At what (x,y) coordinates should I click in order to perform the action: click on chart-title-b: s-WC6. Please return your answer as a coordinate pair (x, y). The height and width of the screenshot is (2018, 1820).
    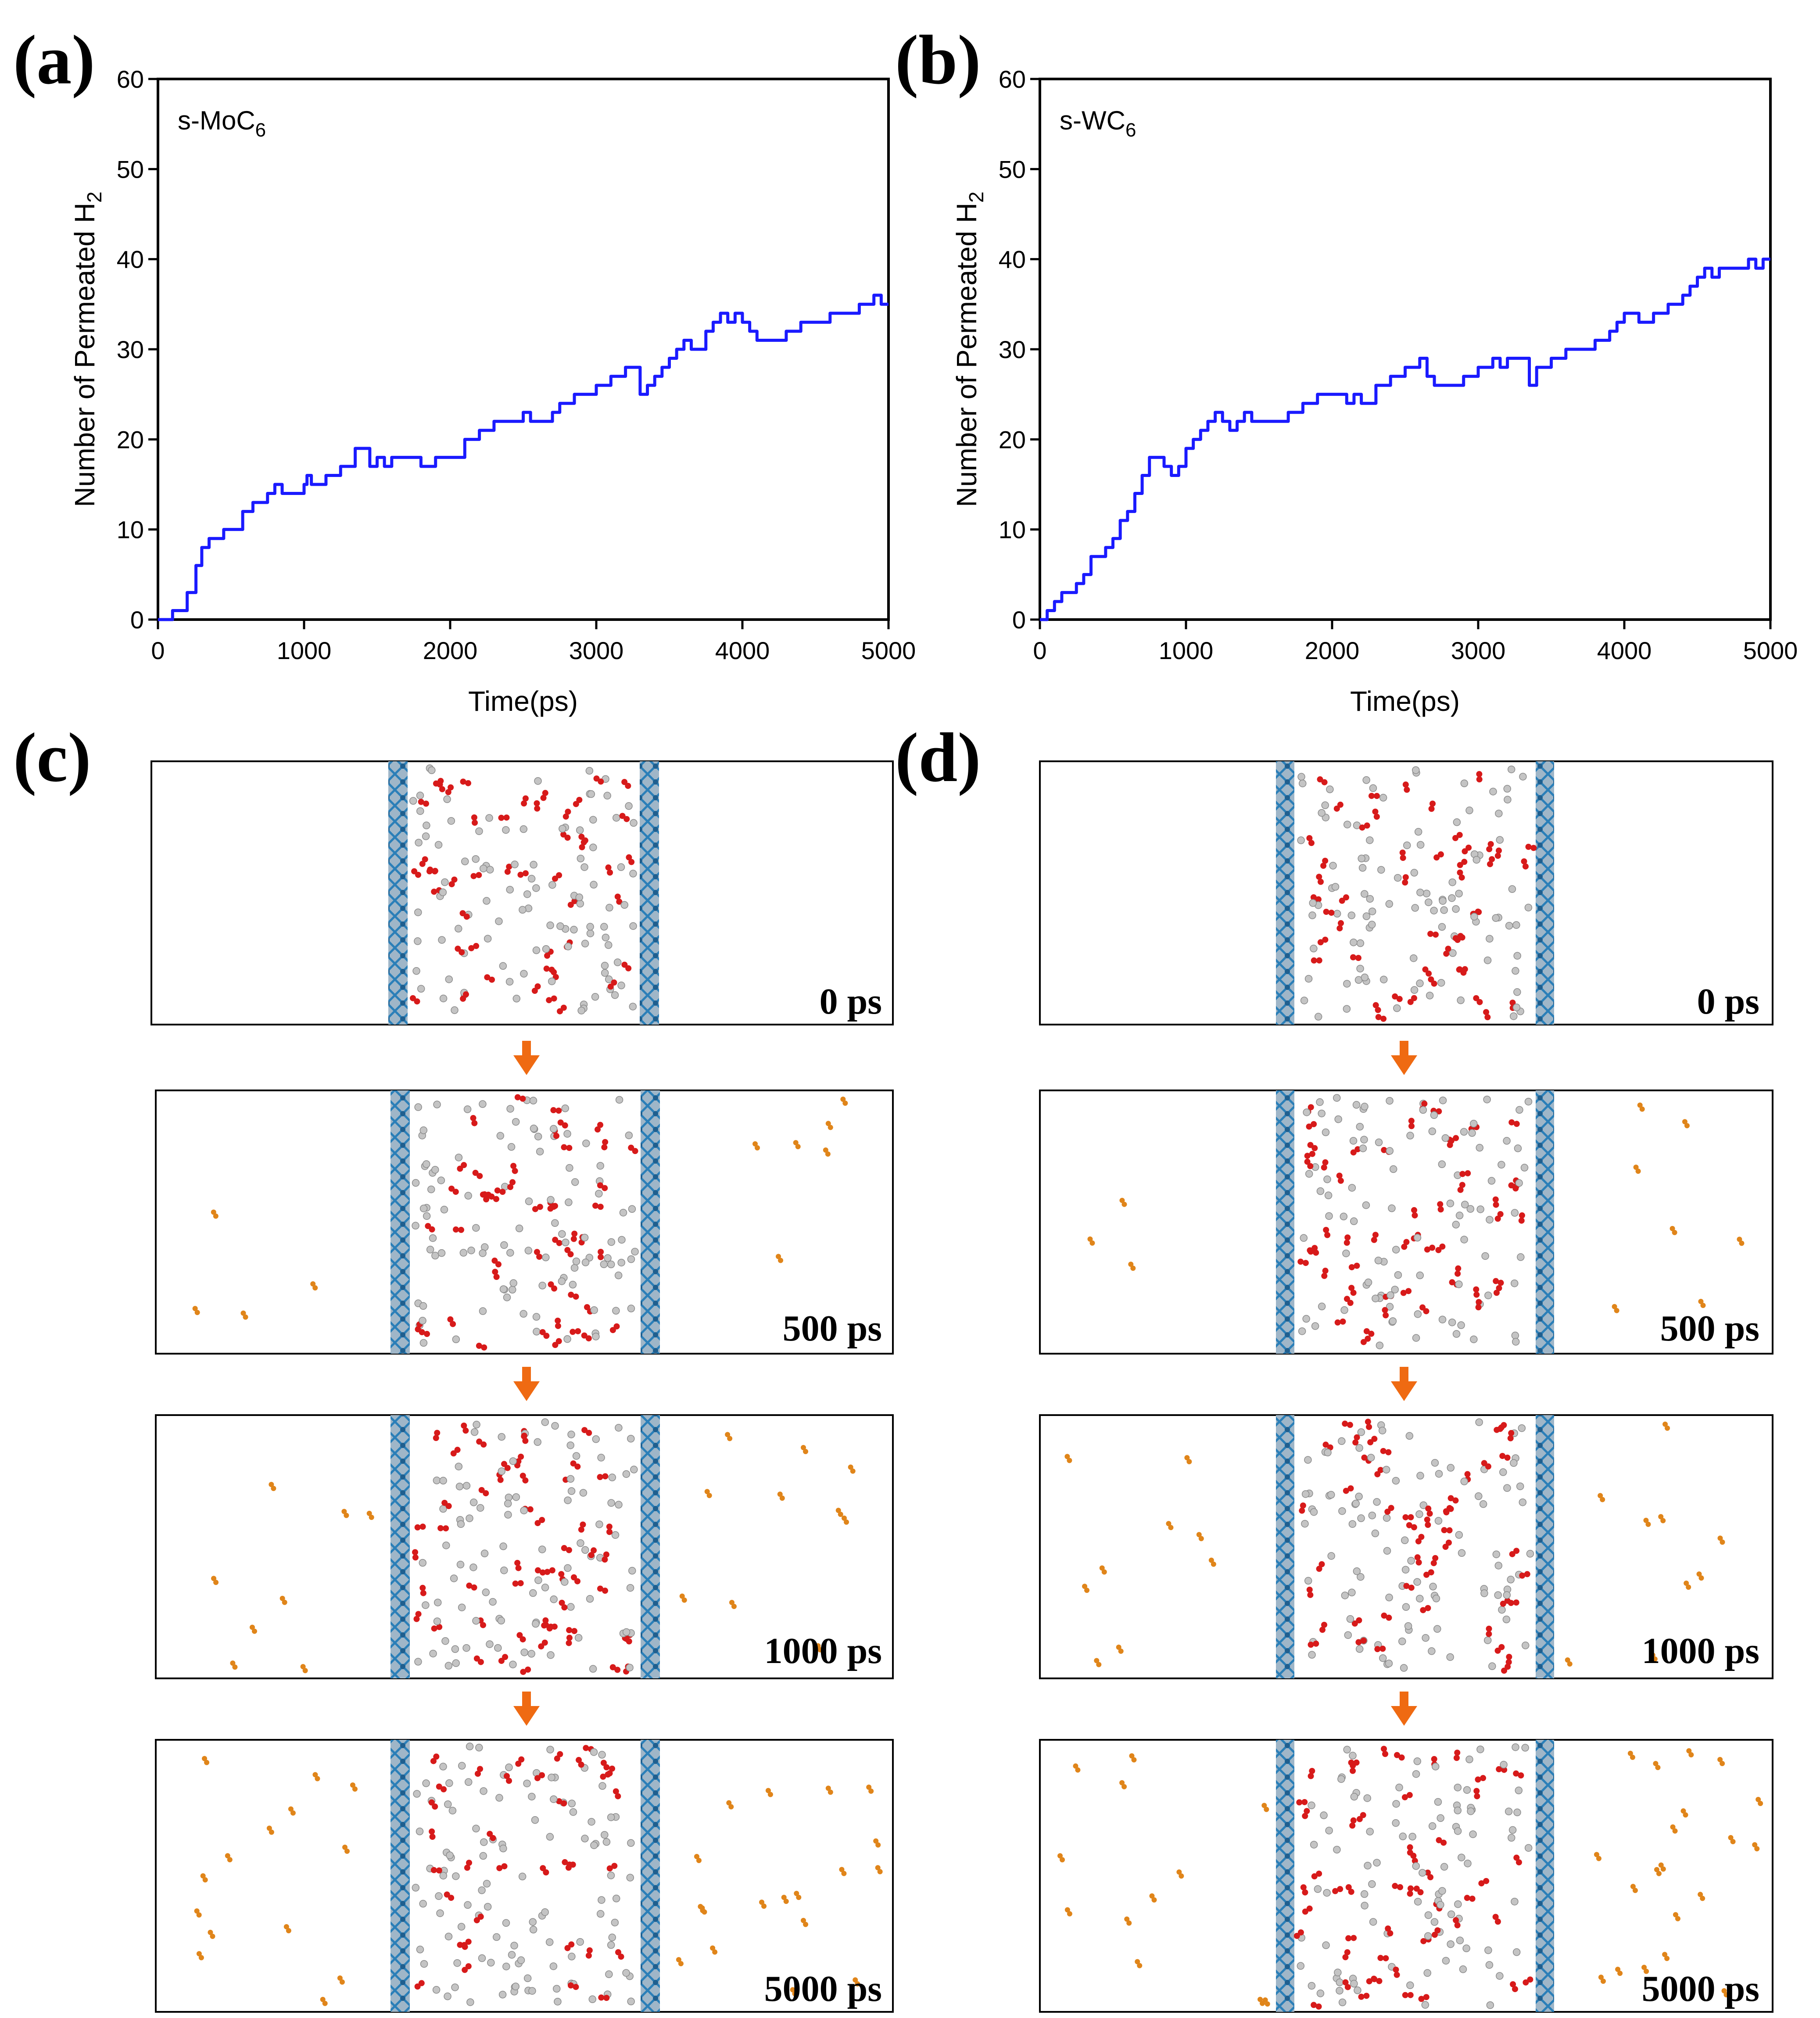
    Looking at the image, I should click on (1098, 124).